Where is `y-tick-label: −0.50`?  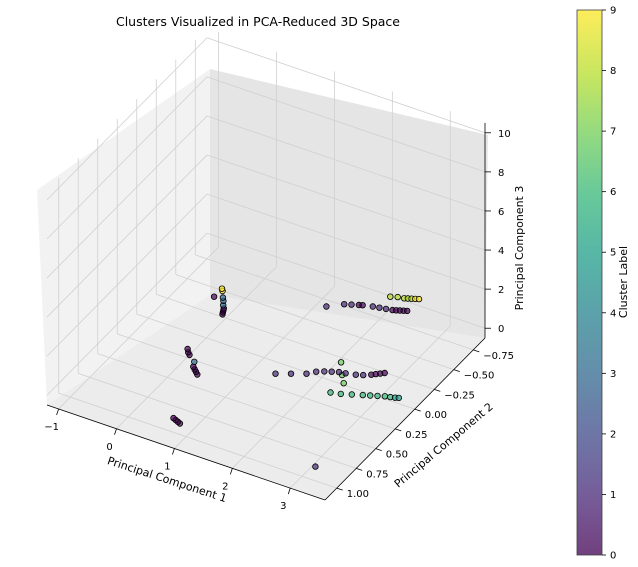 y-tick-label: −0.50 is located at coordinates (479, 376).